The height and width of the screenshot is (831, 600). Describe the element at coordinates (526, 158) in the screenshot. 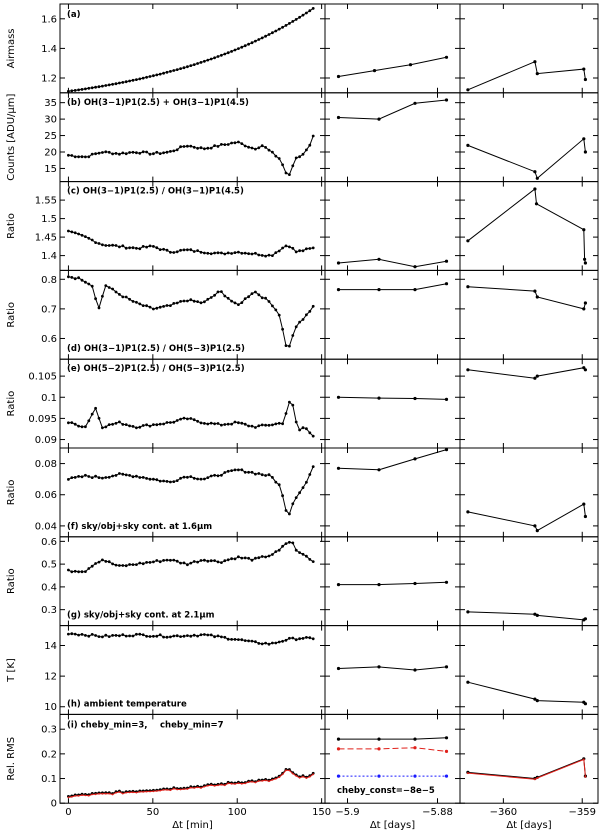

I see `right-series-line` at that location.